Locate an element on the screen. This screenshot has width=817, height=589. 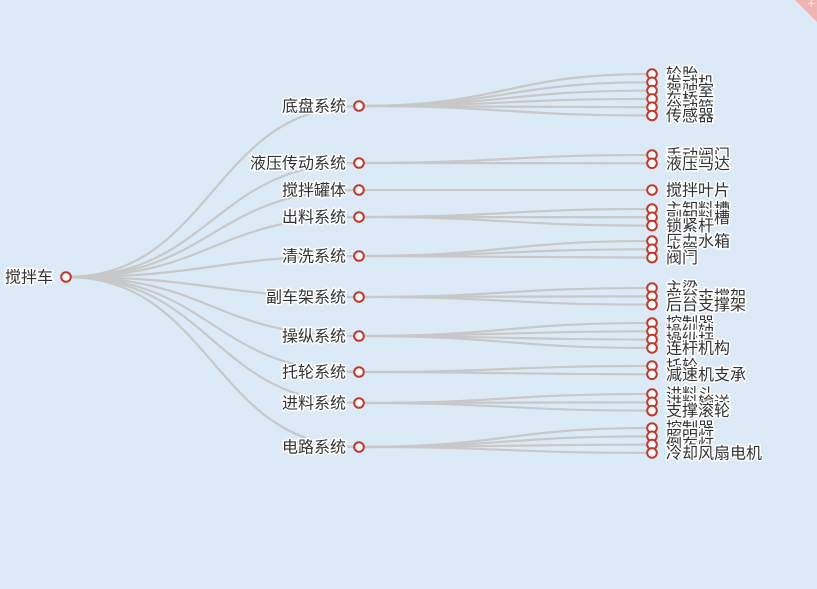
leaf-node: 支撑滚轮 is located at coordinates (689, 411).